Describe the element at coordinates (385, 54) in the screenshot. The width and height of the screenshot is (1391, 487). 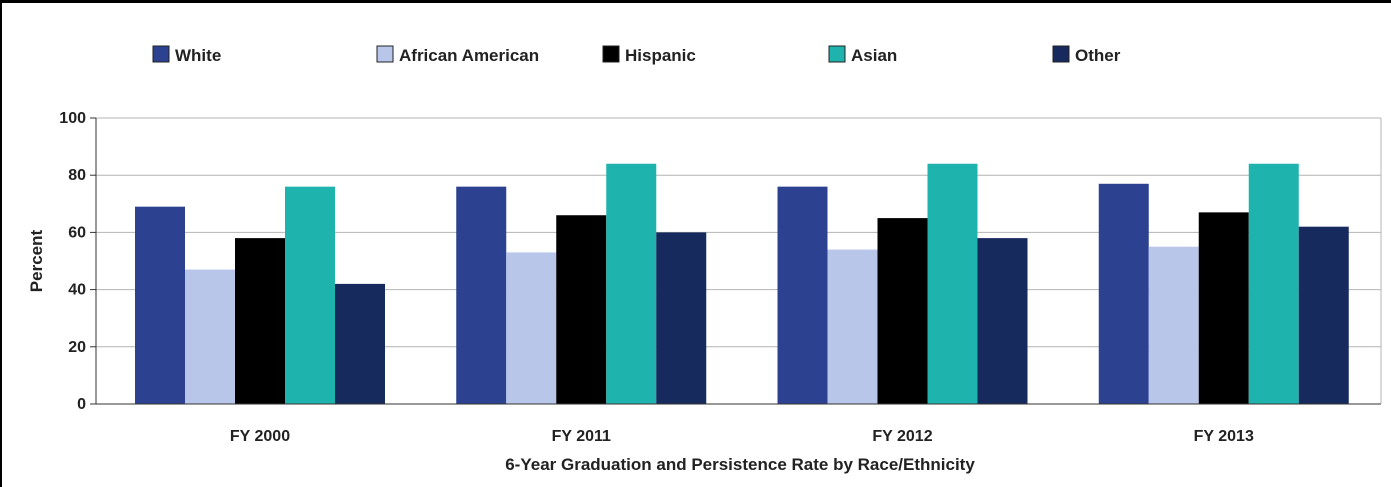
I see `legend-swatch-african-american` at that location.